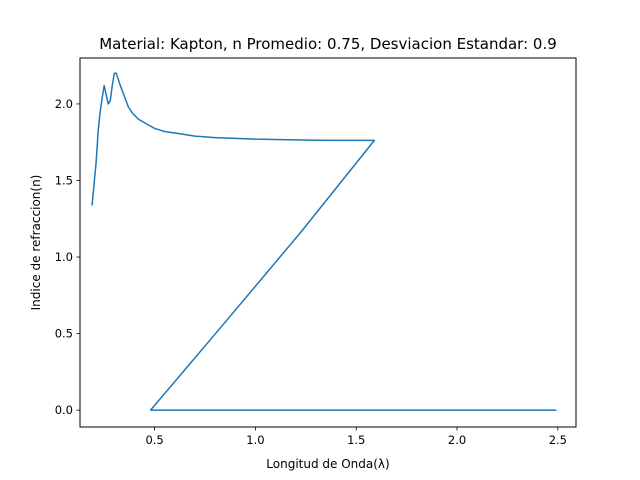  I want to click on x-axis-ticks: 0.5 1.0 1.5 2.0 2.5, so click(356, 437).